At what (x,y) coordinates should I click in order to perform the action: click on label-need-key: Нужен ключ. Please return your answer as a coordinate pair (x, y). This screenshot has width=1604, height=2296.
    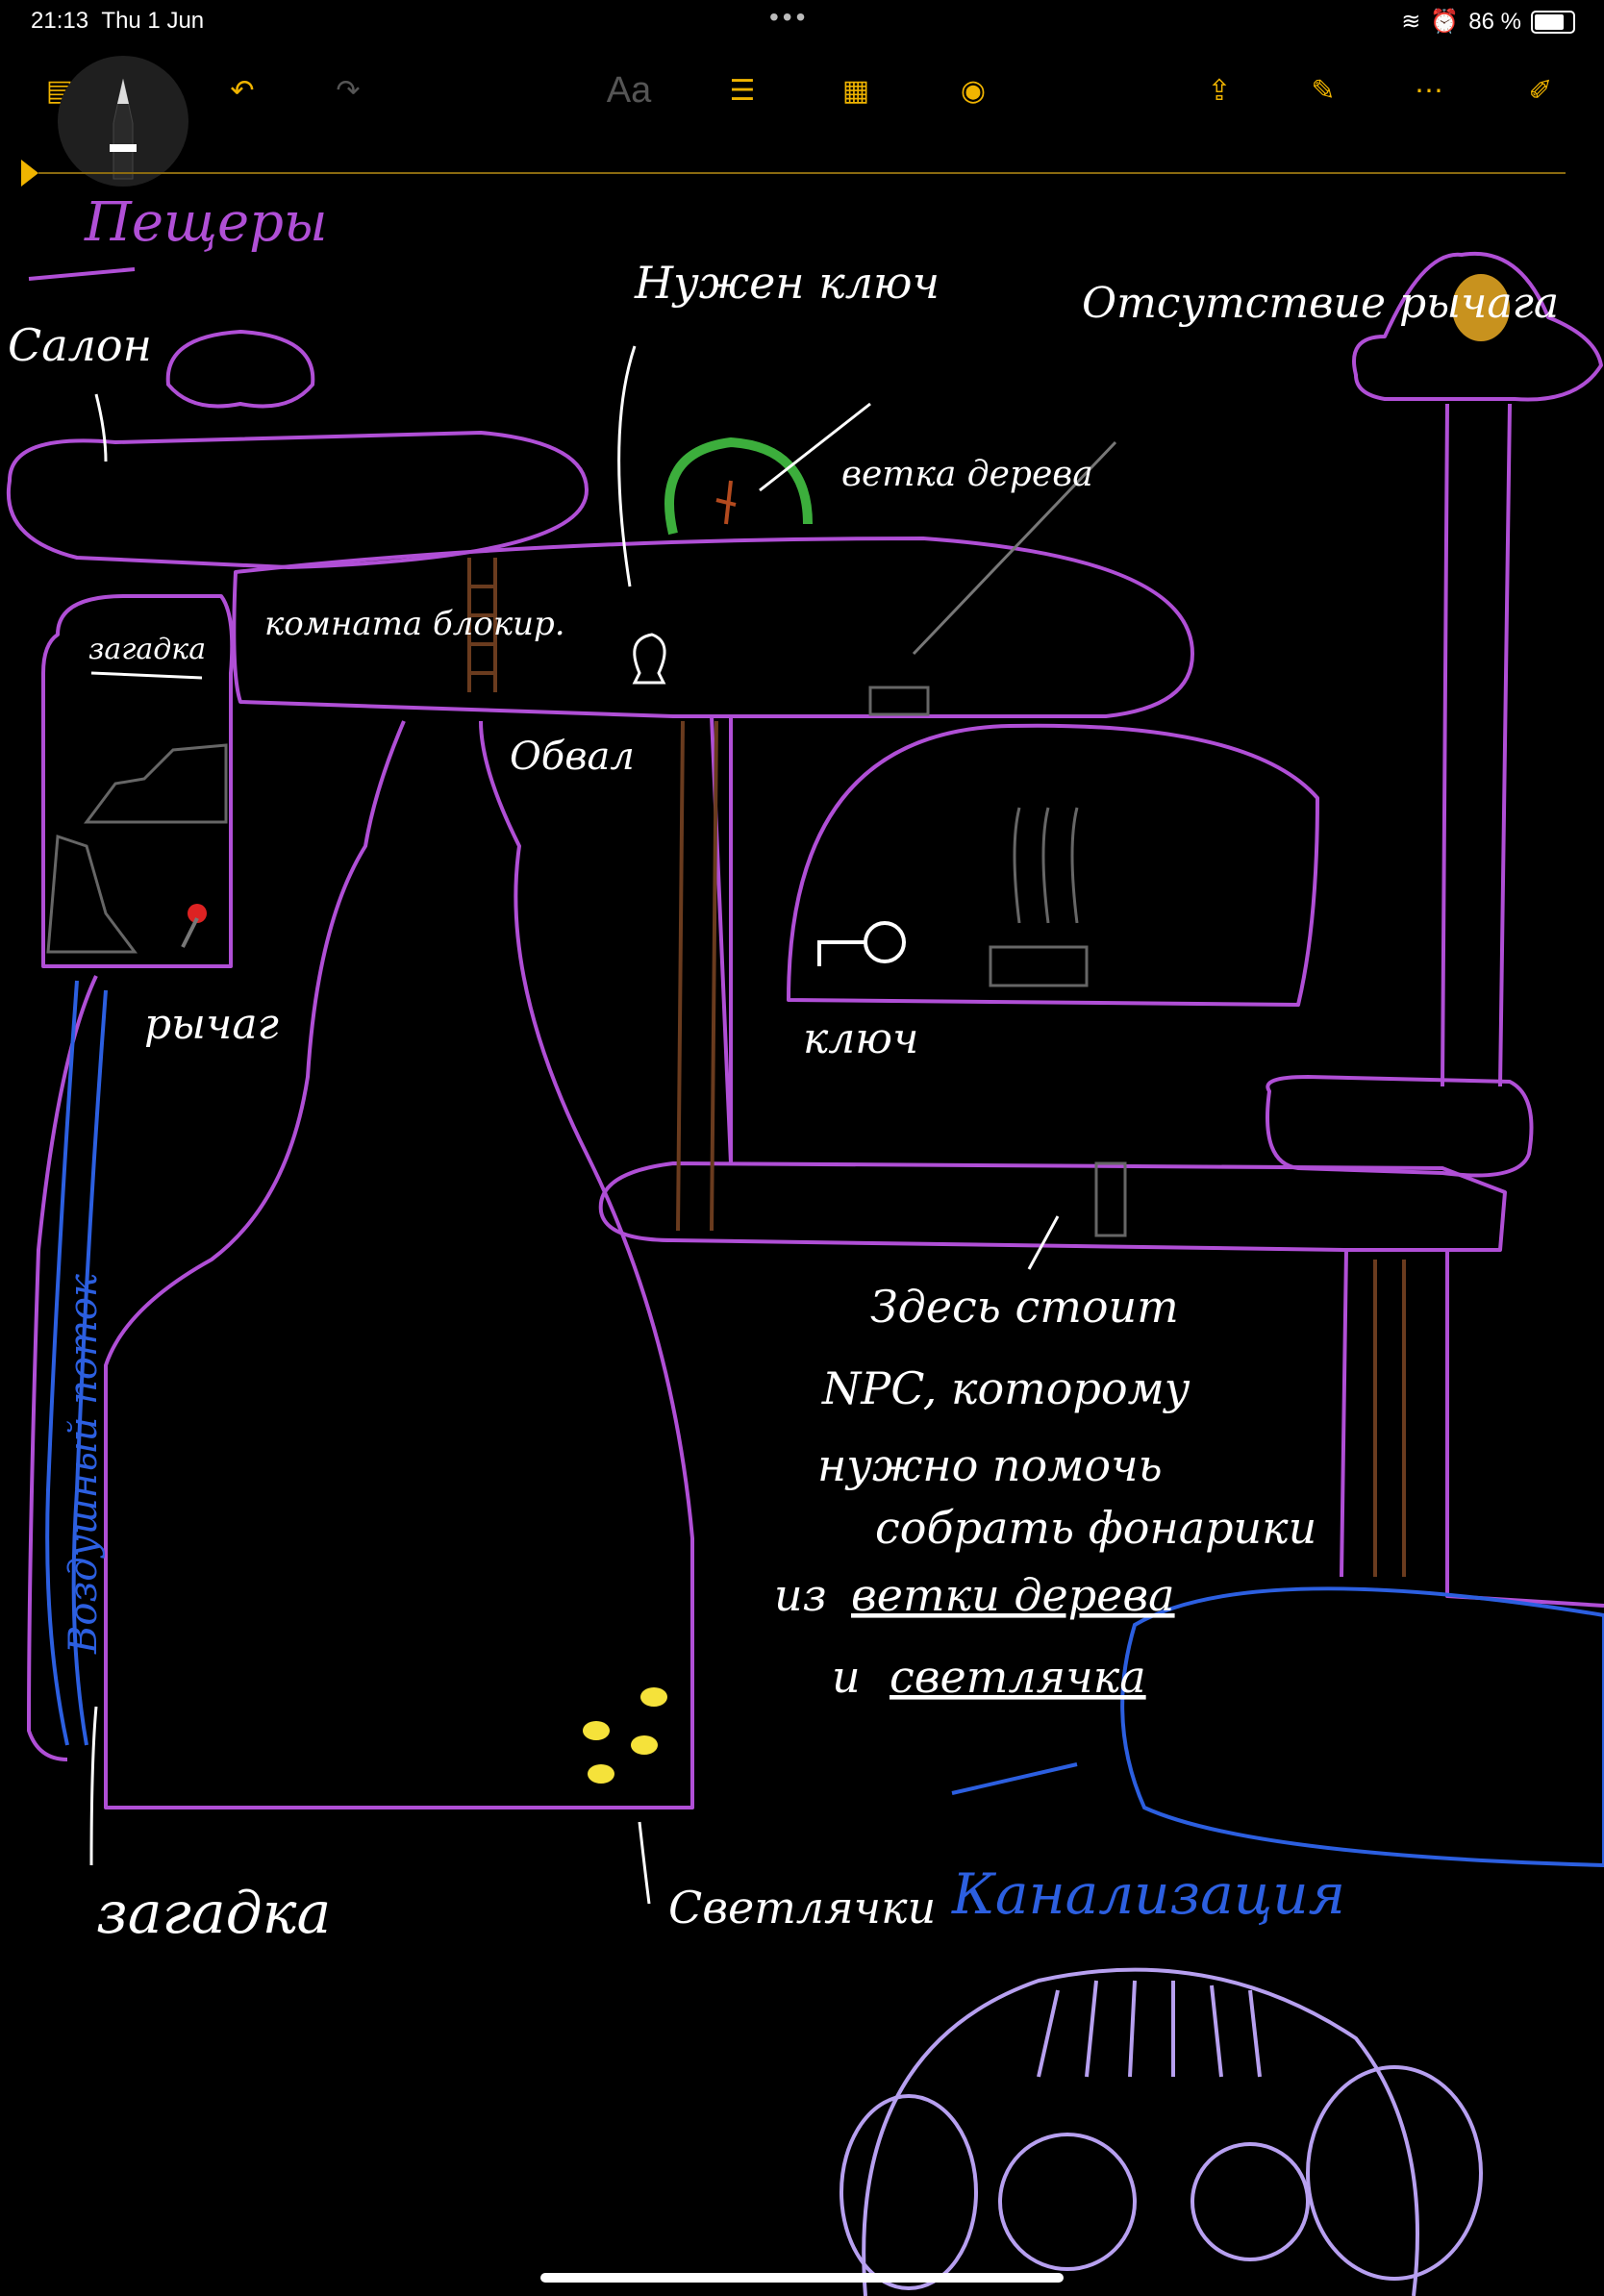
    Looking at the image, I should click on (787, 283).